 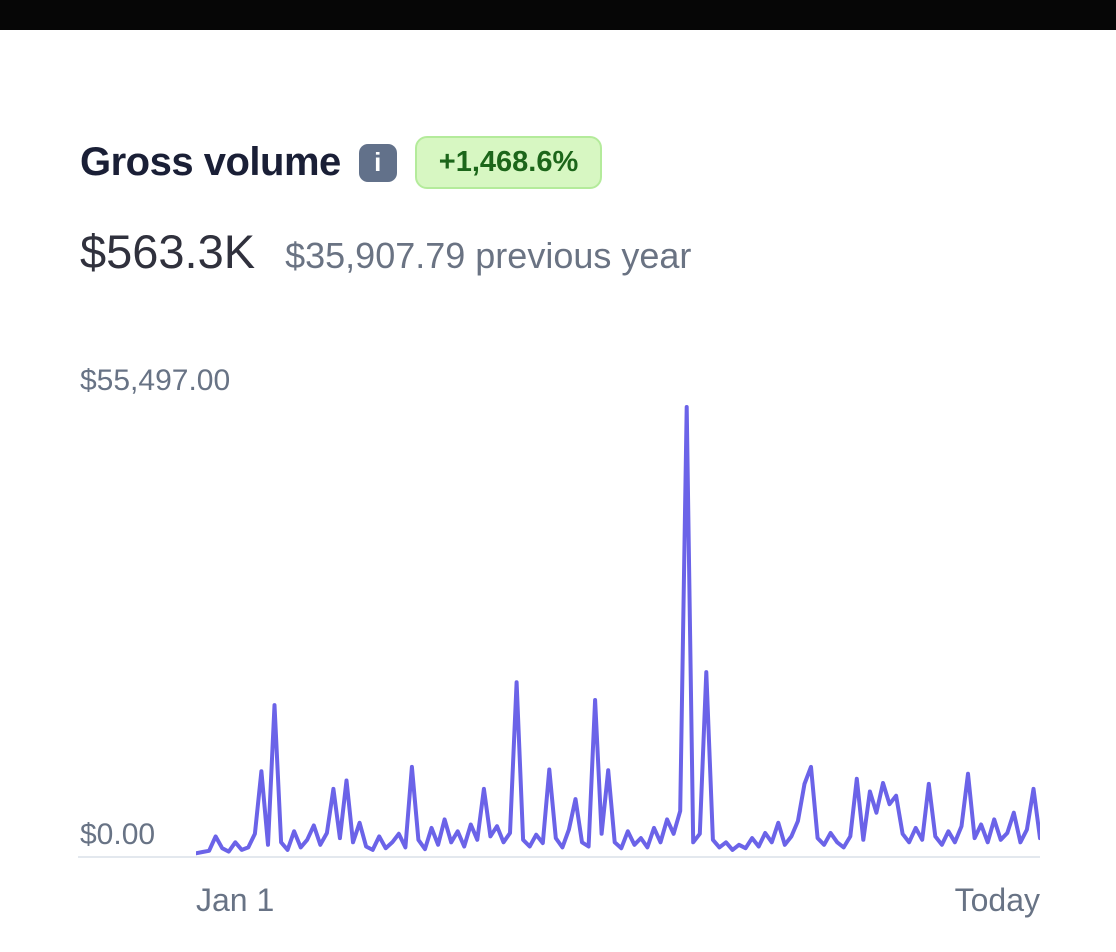 I want to click on x-axis-baseline, so click(x=559, y=857).